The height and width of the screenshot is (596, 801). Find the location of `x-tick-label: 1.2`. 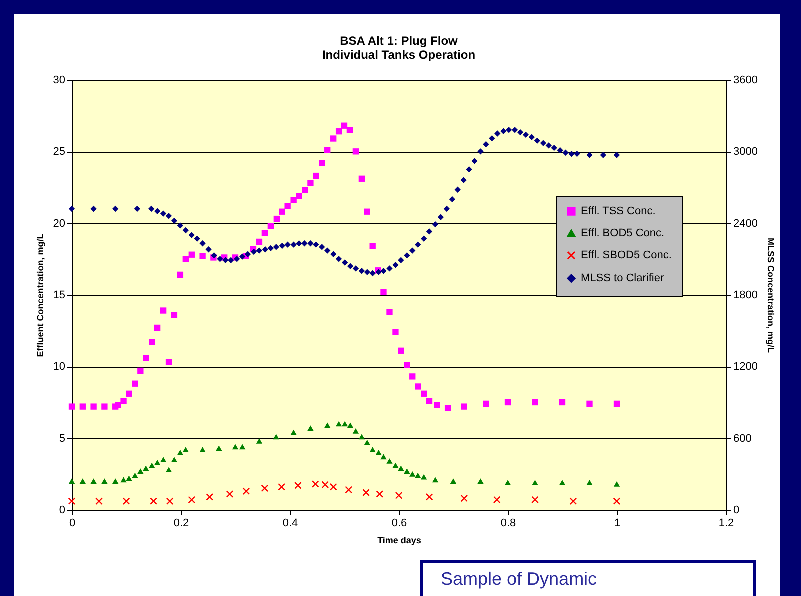

x-tick-label: 1.2 is located at coordinates (726, 524).